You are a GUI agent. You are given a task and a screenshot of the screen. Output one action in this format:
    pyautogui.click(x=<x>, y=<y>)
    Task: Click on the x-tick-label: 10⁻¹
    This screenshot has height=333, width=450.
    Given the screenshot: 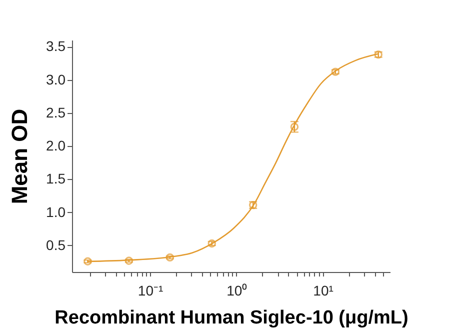 What is the action you would take?
    pyautogui.click(x=151, y=290)
    